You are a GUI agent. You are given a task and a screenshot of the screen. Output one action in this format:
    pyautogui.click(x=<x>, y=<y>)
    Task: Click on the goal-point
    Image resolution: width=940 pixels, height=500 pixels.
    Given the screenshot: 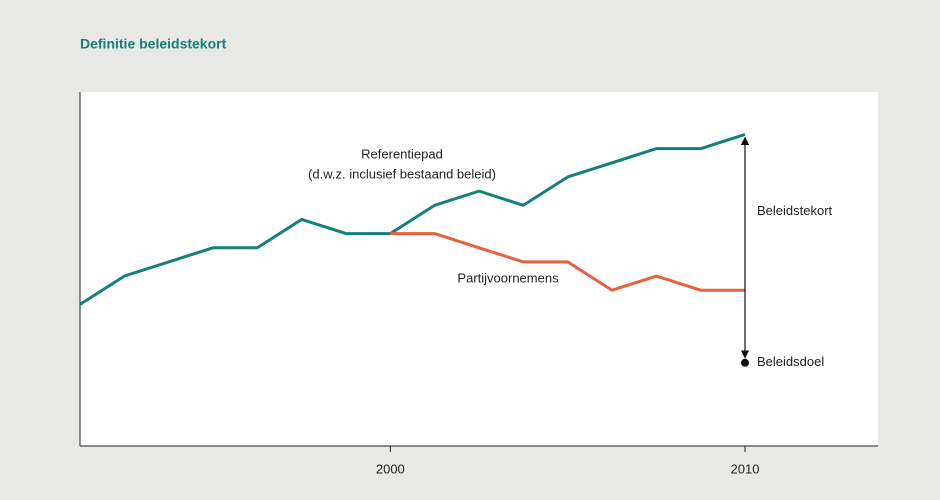 What is the action you would take?
    pyautogui.click(x=745, y=362)
    